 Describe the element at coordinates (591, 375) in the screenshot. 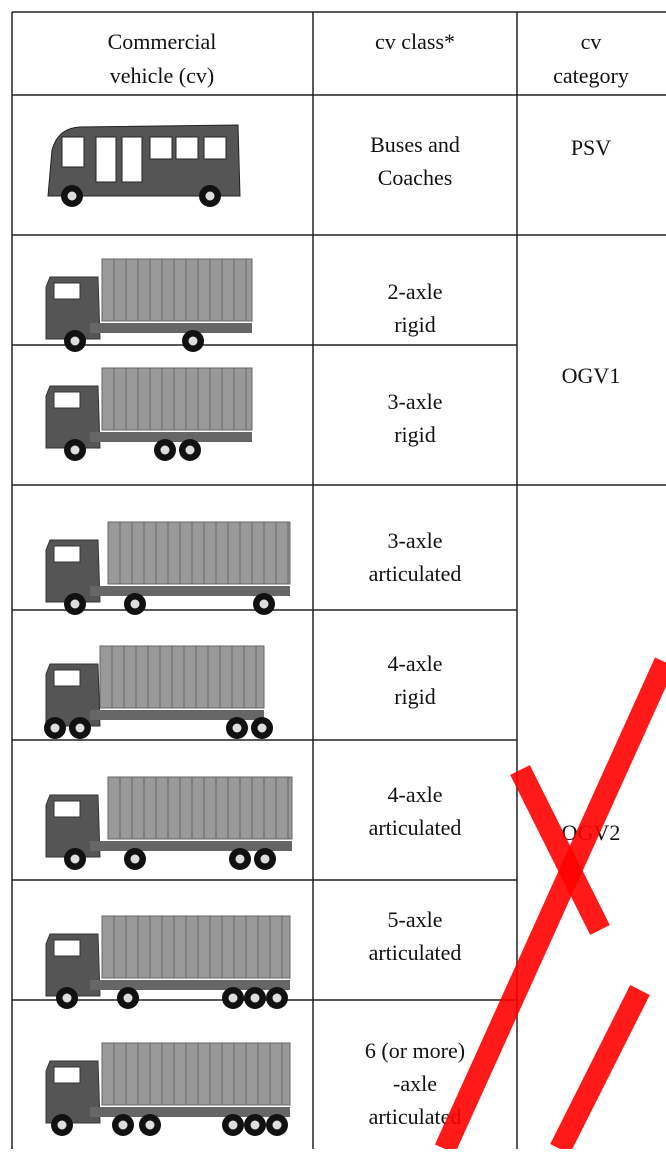

I see `cv-category: OGV1` at that location.